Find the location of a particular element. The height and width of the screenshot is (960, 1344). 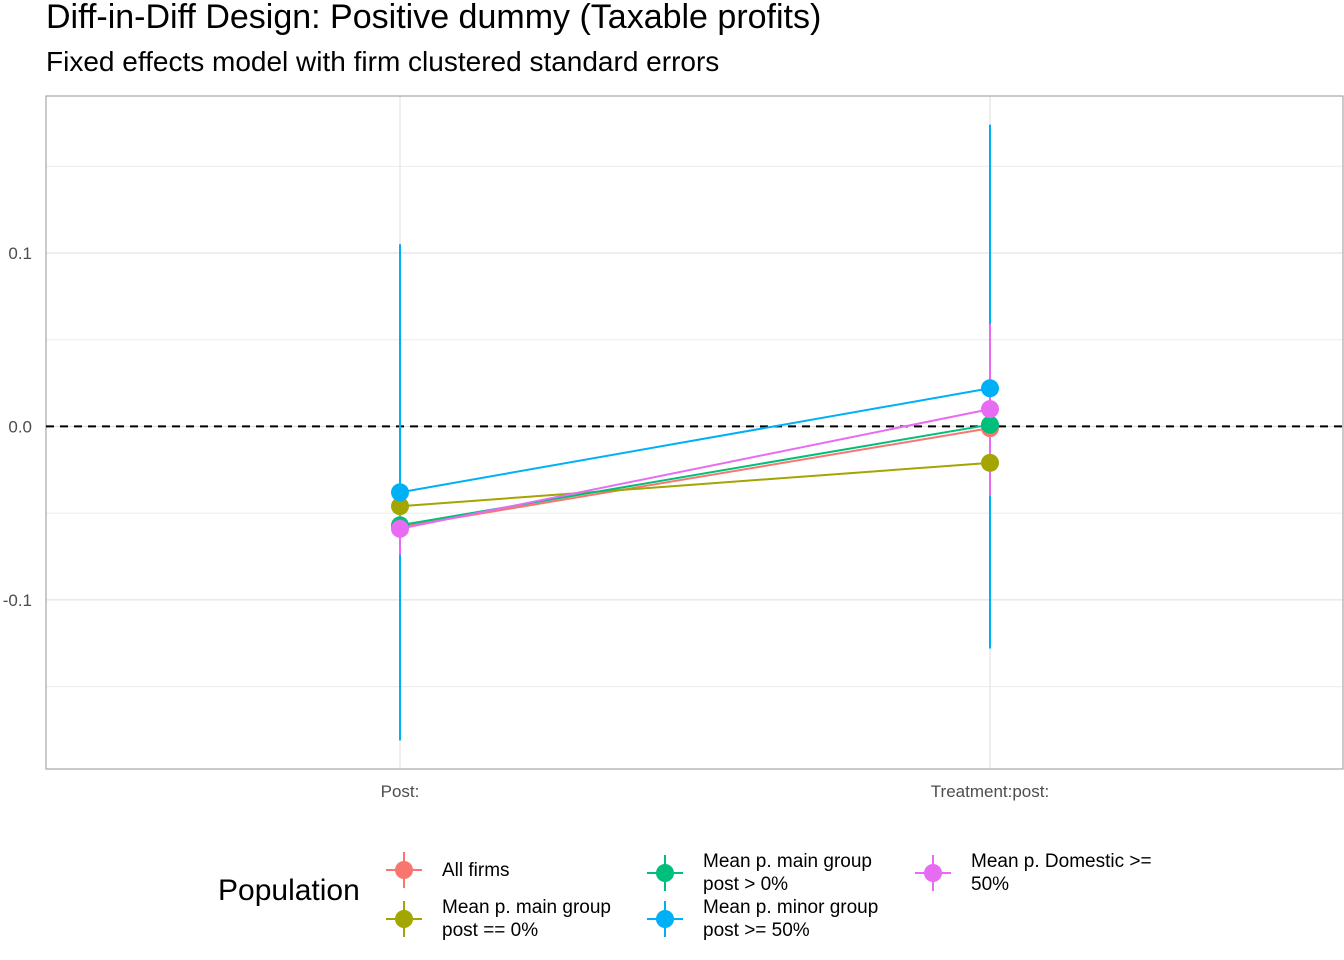

legend-label: Mean p. Domestic >= 50% is located at coordinates (1061, 873).